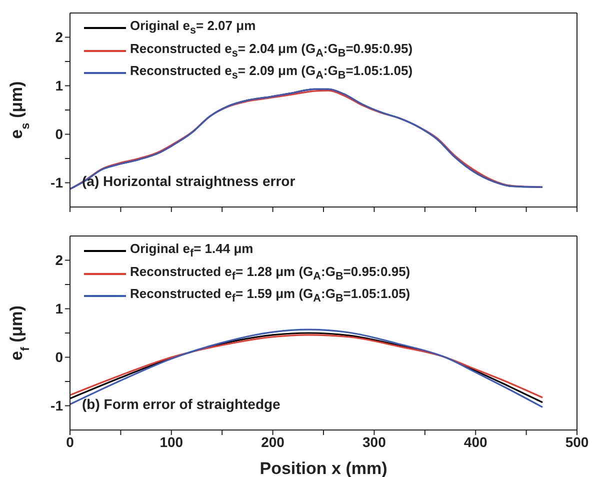  What do you see at coordinates (271, 51) in the screenshot?
I see `legend-label: Reconstructed e$_{s}$= 2.04 μm (G$_{A}$:G$_{B}$=0.95:0.95)` at bounding box center [271, 51].